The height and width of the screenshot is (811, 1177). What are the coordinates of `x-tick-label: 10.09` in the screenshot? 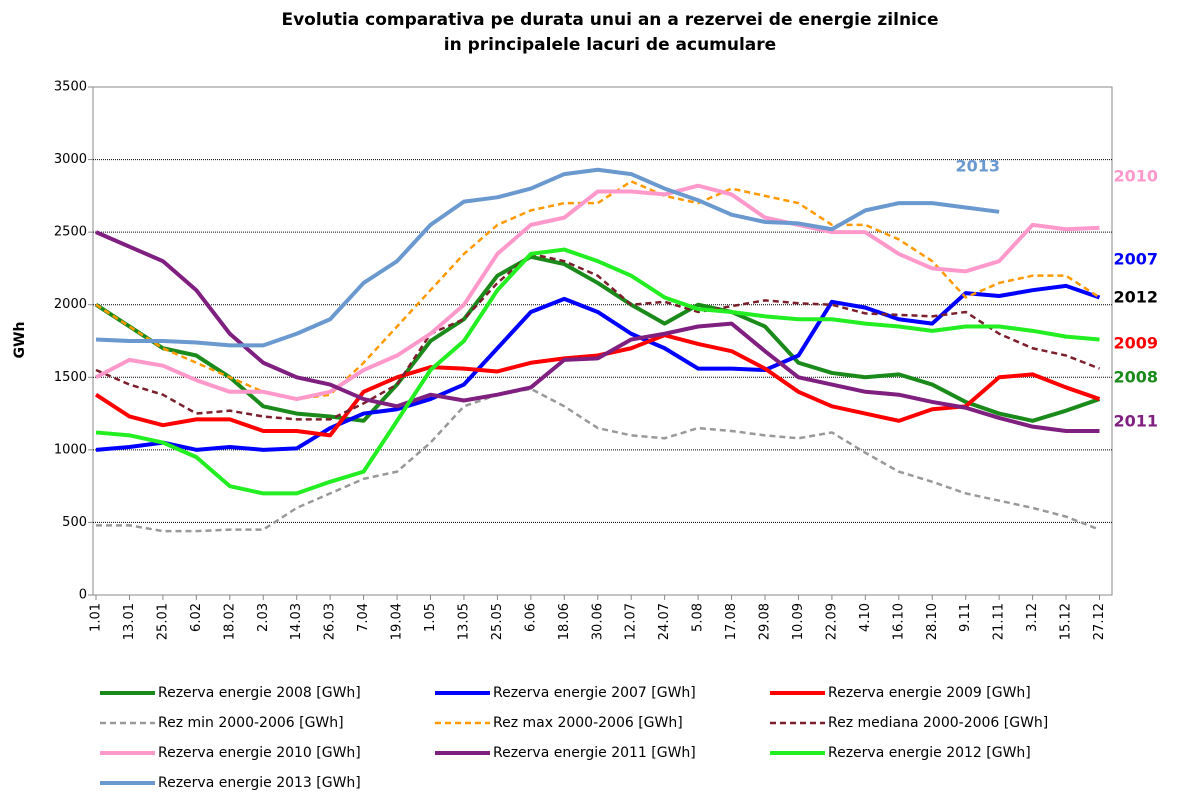 It's located at (798, 621).